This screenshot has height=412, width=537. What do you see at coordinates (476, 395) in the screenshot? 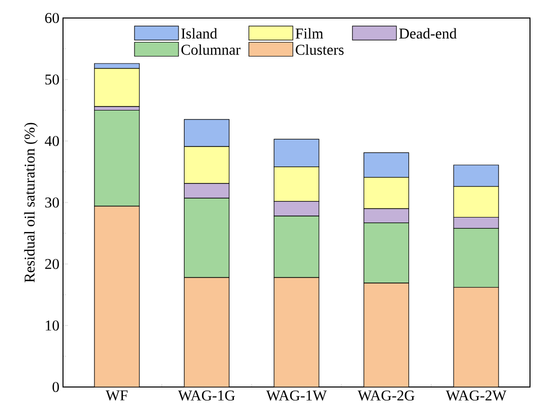
I see `x-tick-label: WAG-2W` at bounding box center [476, 395].